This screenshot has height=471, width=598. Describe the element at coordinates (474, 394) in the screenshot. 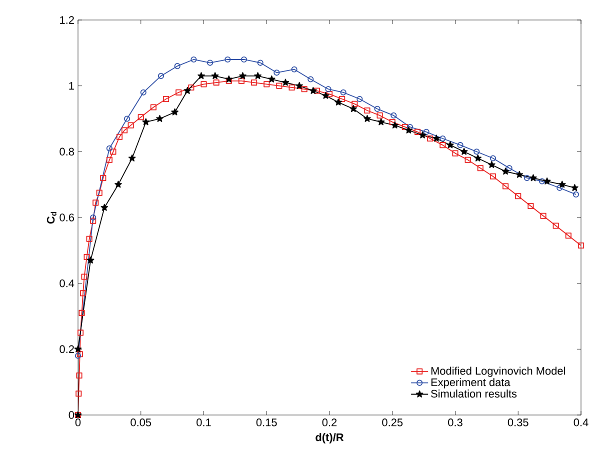

I see `legend-label: Simulation results` at that location.